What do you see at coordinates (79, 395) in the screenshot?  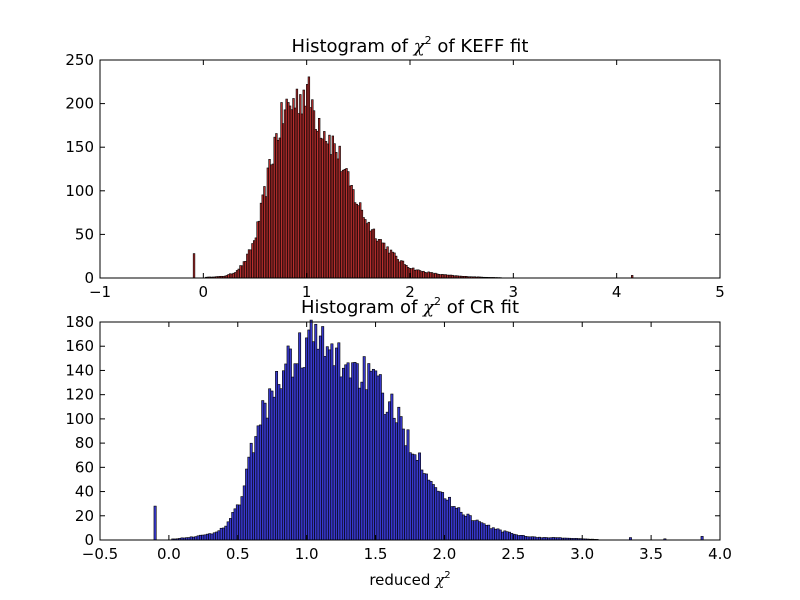 I see `y-tick-label: 120` at bounding box center [79, 395].